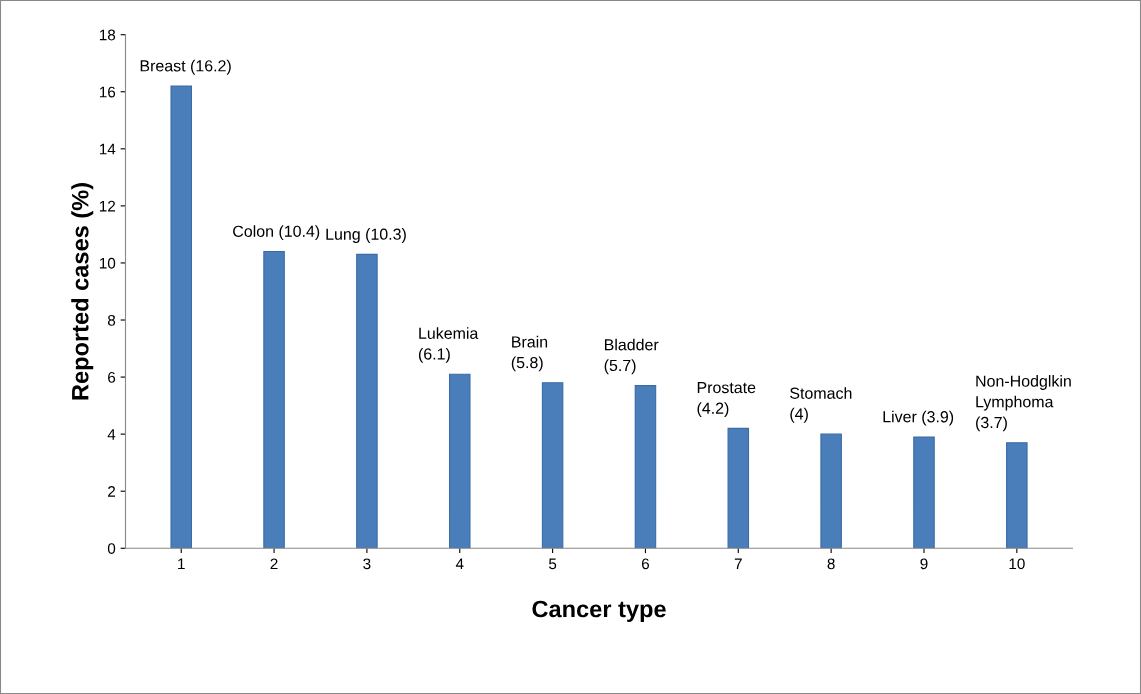 The height and width of the screenshot is (694, 1141). I want to click on y-tick-label: 10, so click(107, 263).